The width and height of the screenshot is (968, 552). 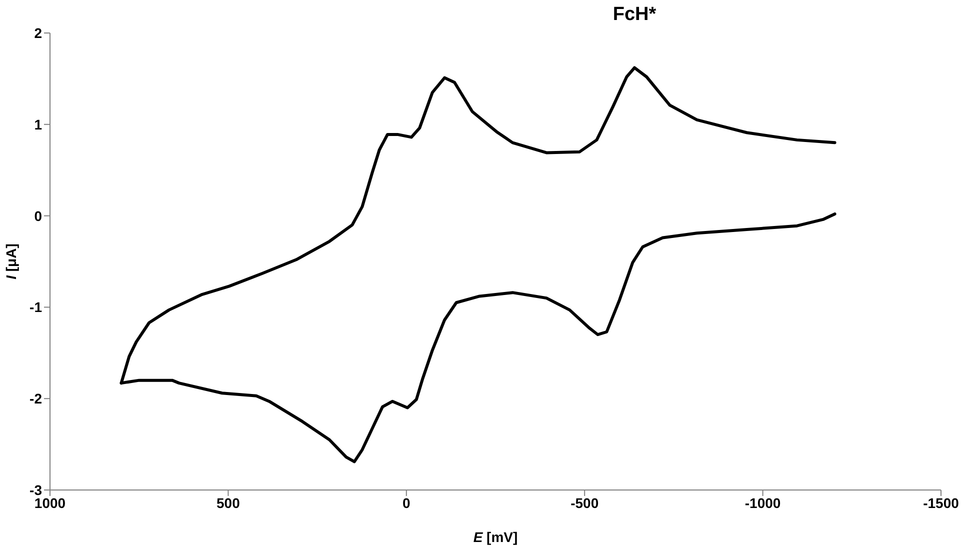 What do you see at coordinates (762, 502) in the screenshot?
I see `x-tick-label: -1000` at bounding box center [762, 502].